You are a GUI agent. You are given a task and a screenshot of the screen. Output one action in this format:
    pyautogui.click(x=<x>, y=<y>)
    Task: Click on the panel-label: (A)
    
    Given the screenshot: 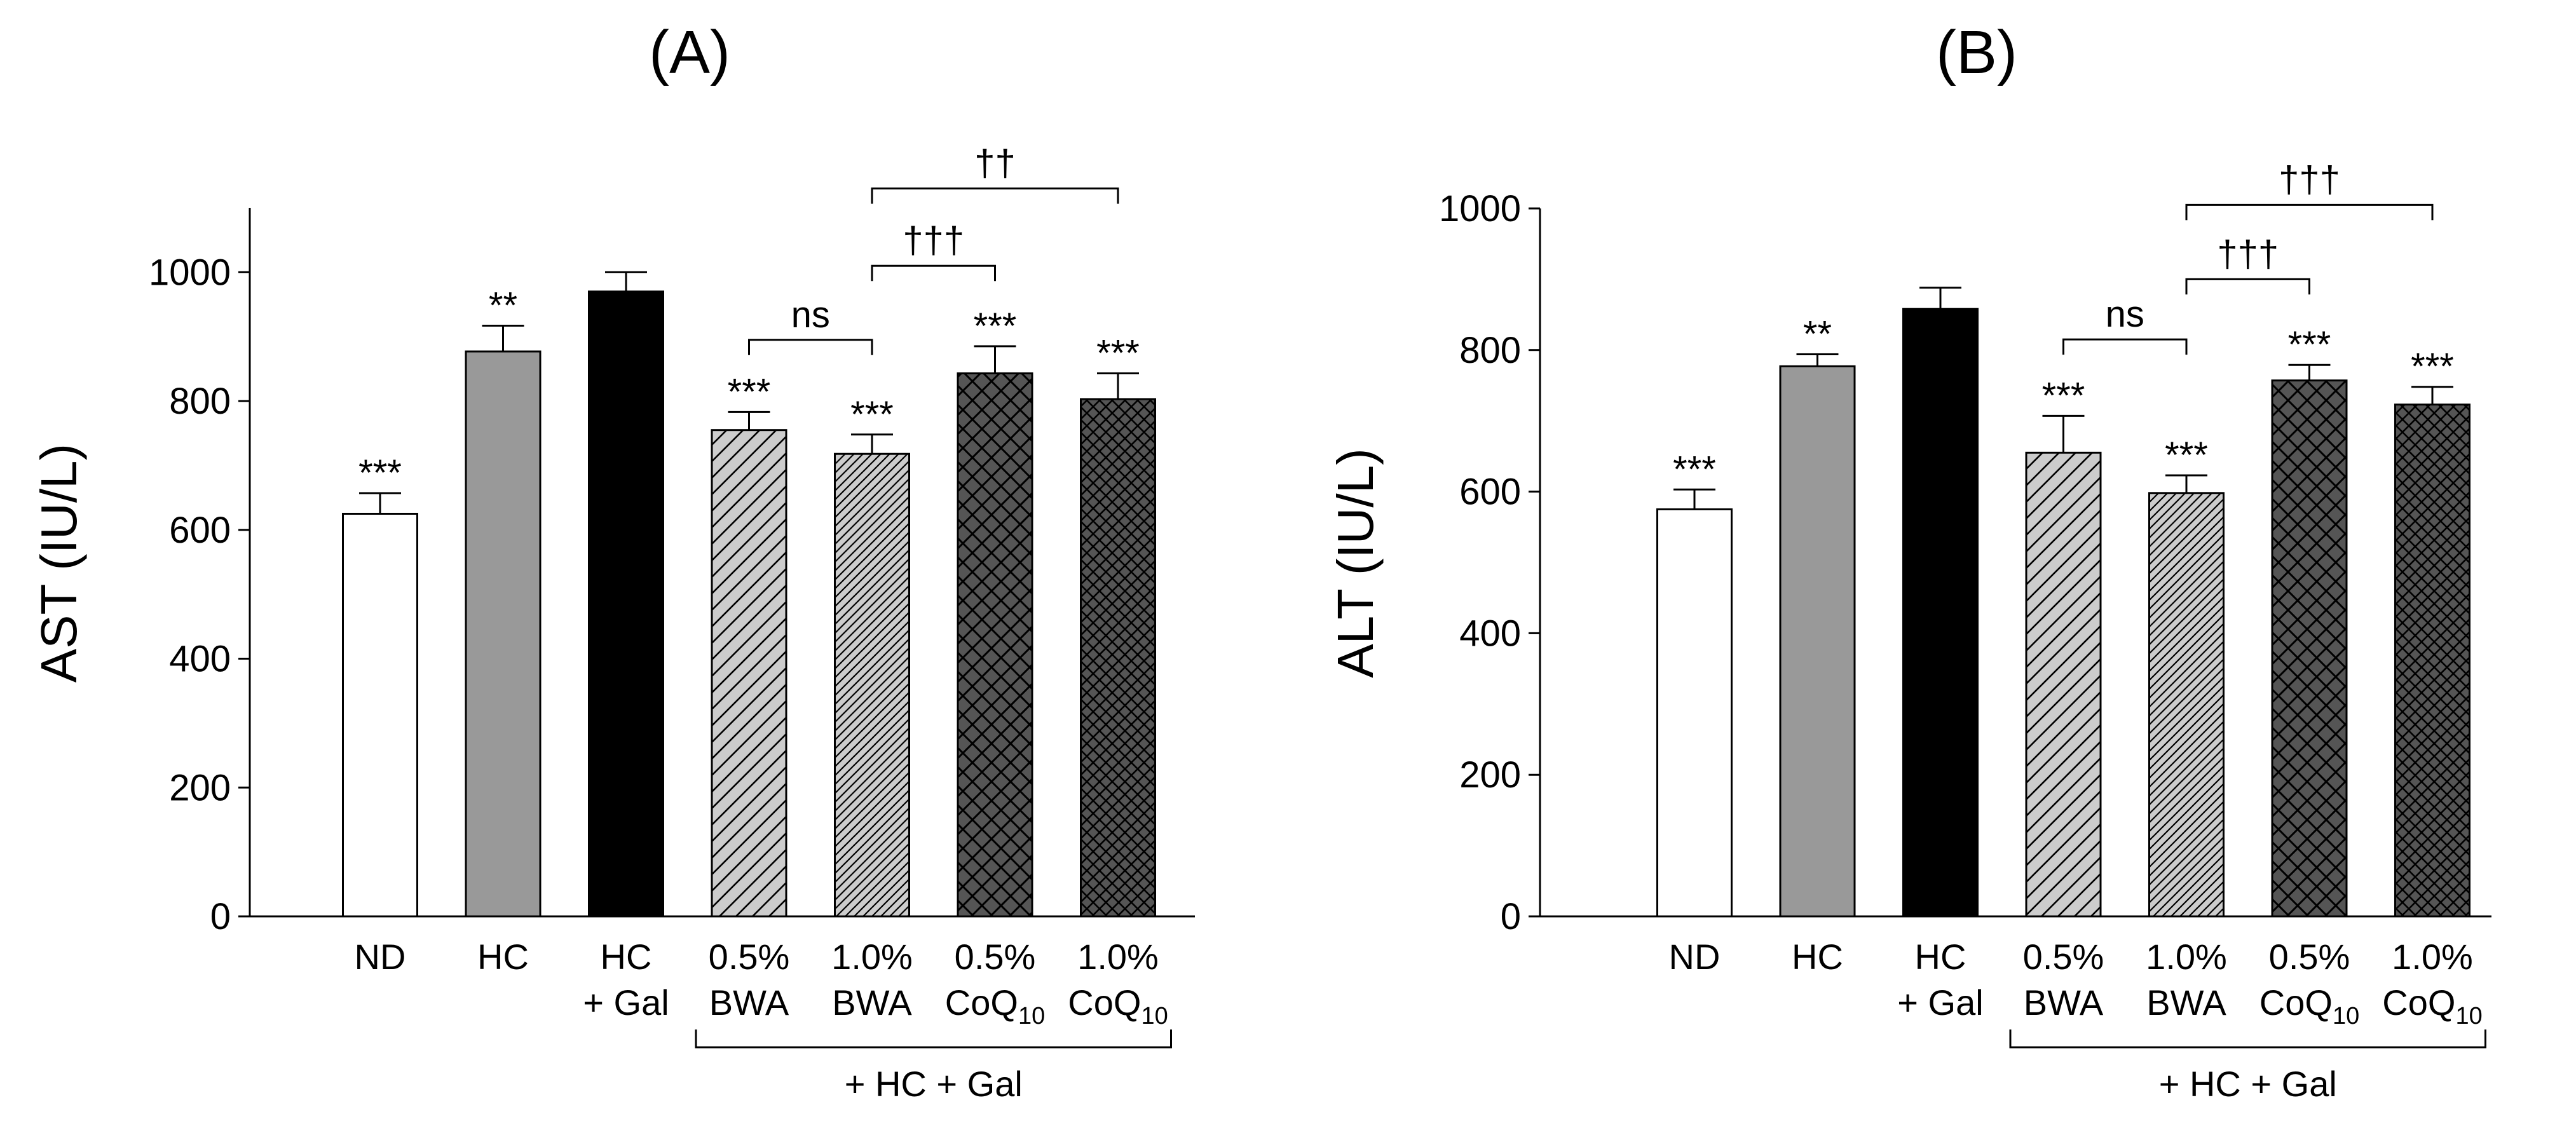 What is the action you would take?
    pyautogui.click(x=689, y=52)
    